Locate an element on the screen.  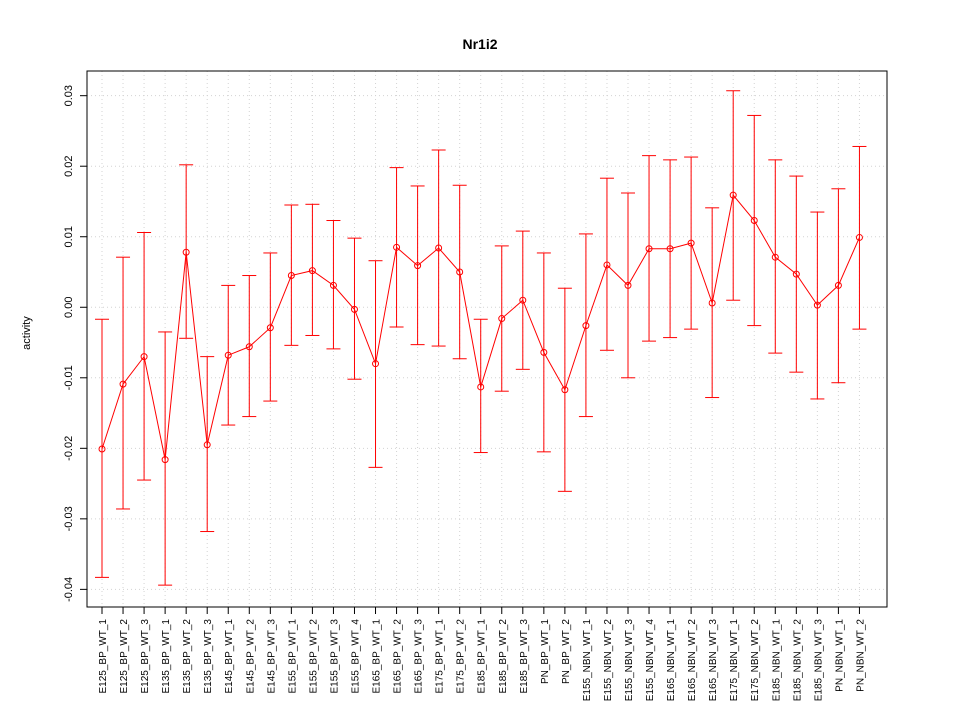
x-tick-label: E135_BP_WT_3 is located at coordinates (208, 656).